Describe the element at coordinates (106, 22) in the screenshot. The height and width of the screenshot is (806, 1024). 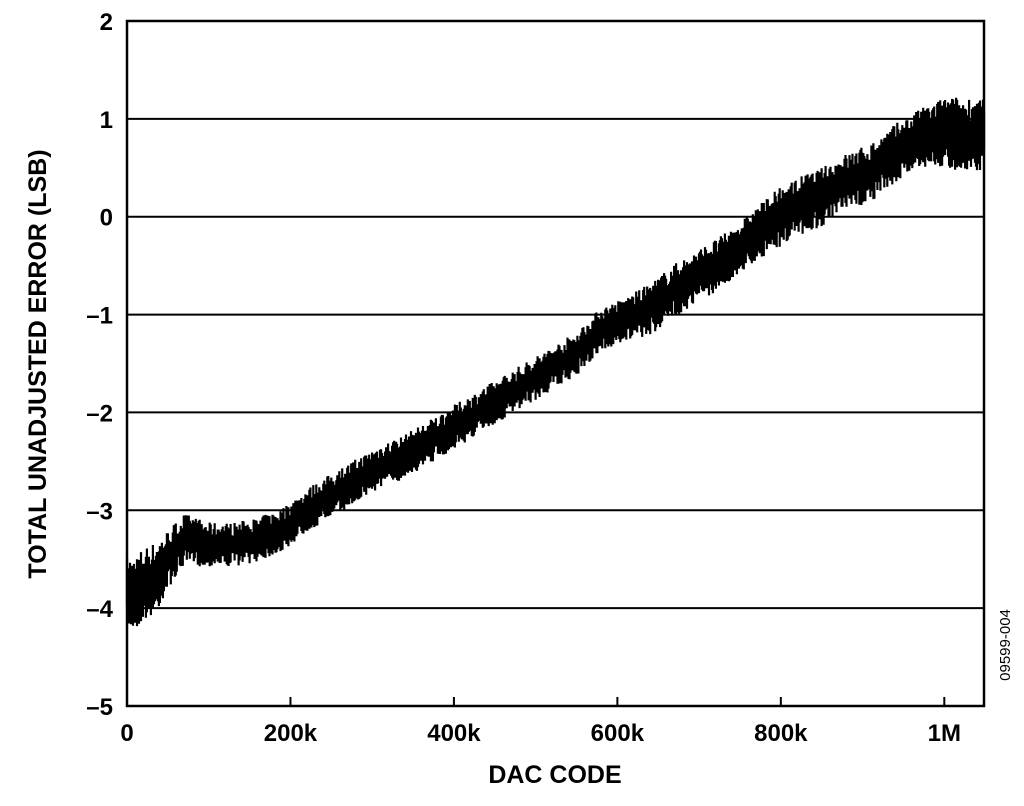
I see `y-tick-label: 2` at that location.